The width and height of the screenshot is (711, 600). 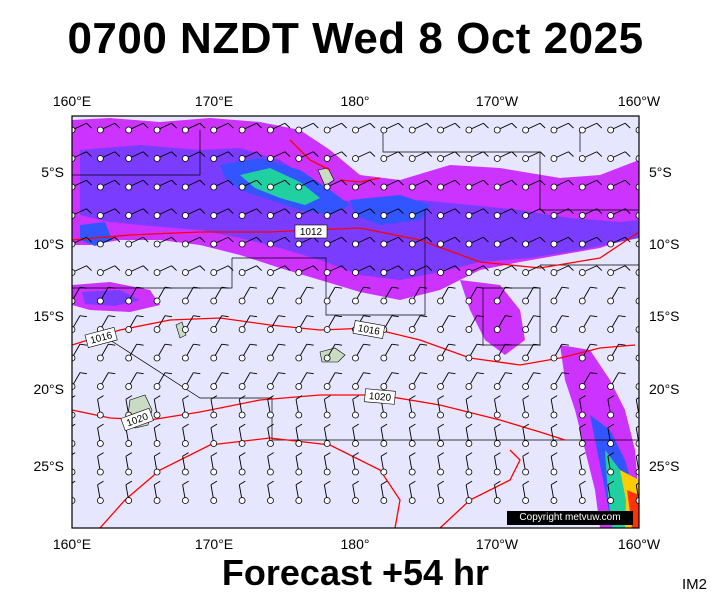 What do you see at coordinates (101, 337) in the screenshot?
I see `isobar-label: 1016` at bounding box center [101, 337].